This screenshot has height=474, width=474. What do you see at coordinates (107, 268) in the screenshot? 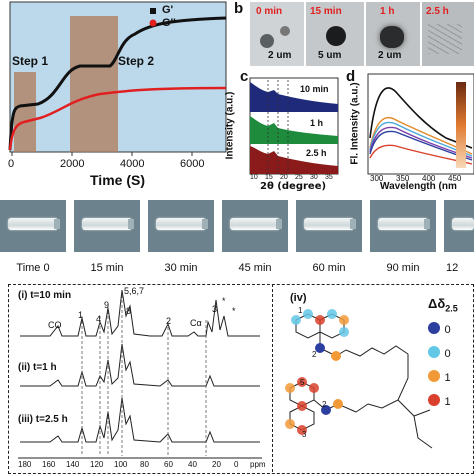
I see `tube-label-1: 15 min` at bounding box center [107, 268].